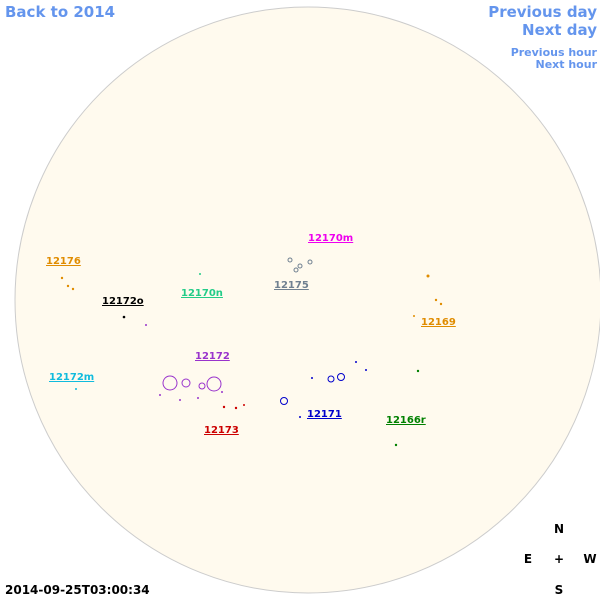  What do you see at coordinates (212, 356) in the screenshot?
I see `region-label: 12172` at bounding box center [212, 356].